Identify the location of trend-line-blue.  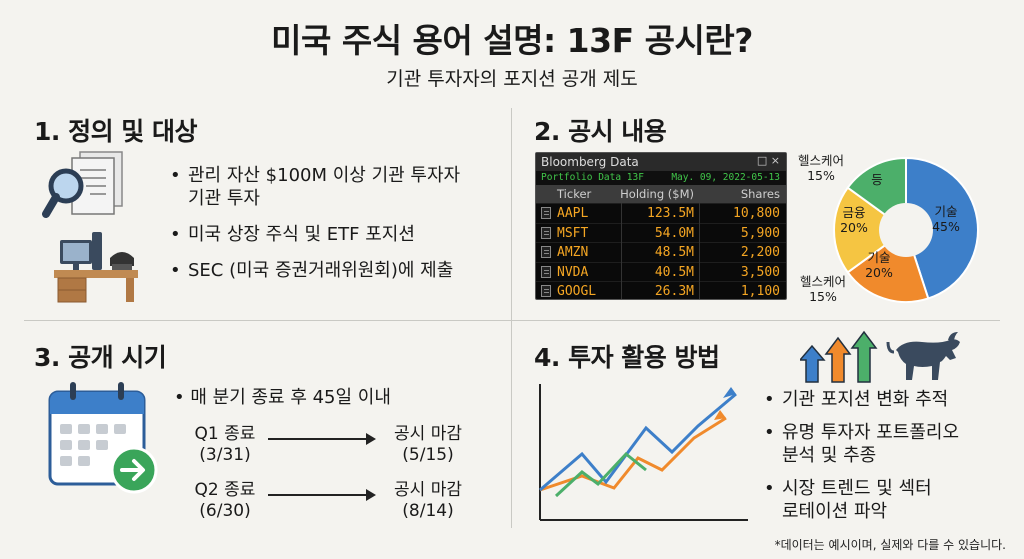
(638, 442).